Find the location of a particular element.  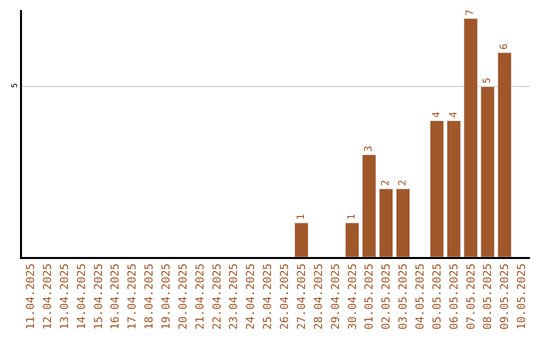

x-tick-label: 09.05.2025 is located at coordinates (505, 296).